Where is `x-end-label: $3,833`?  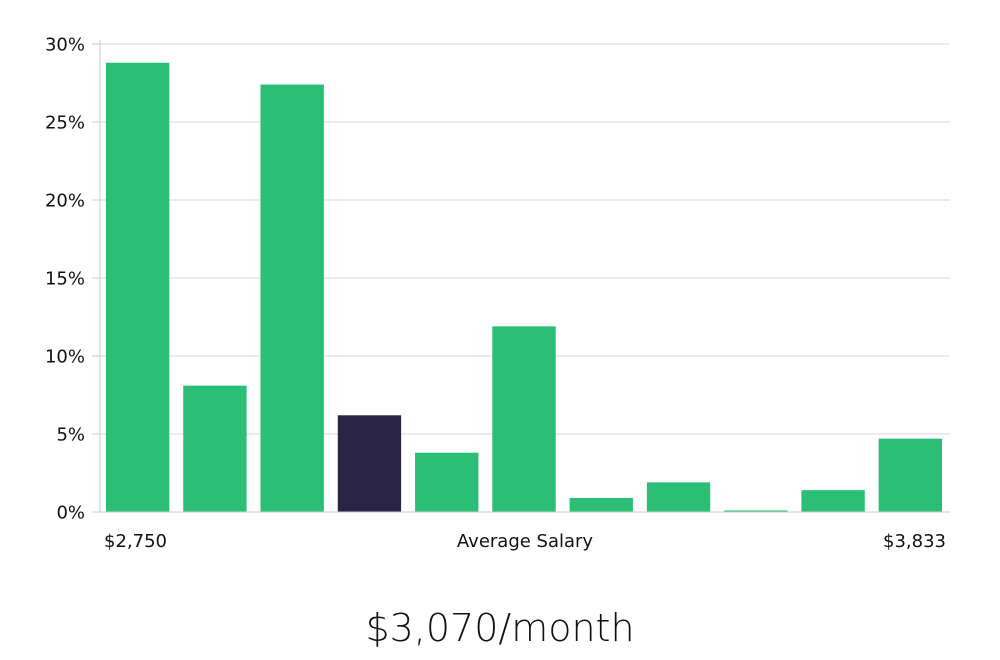
x-end-label: $3,833 is located at coordinates (914, 541).